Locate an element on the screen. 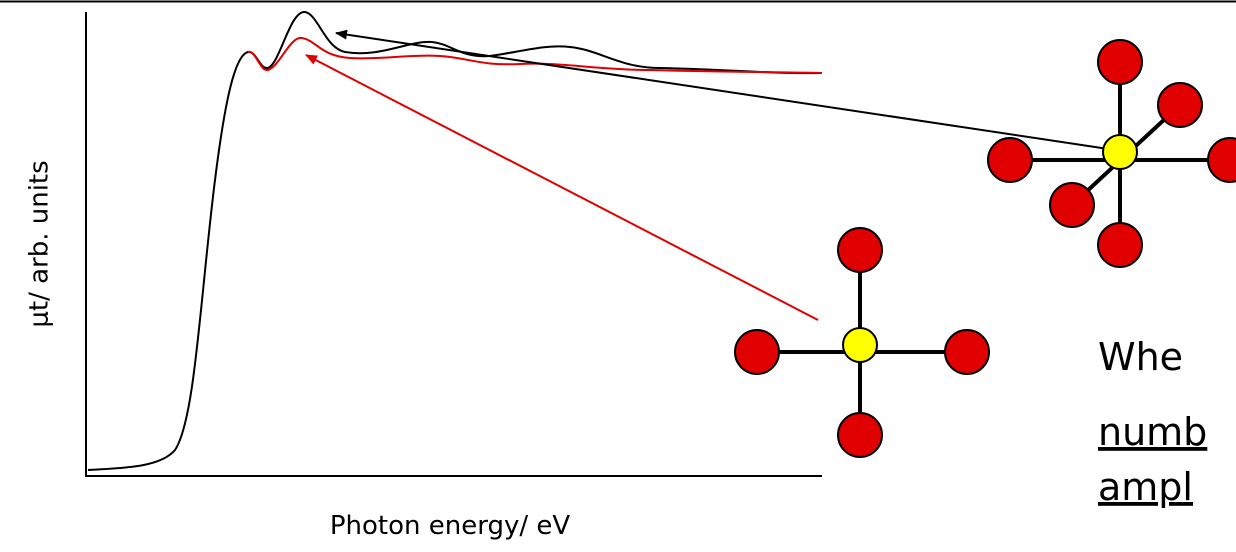 The image size is (1236, 552). arrow-black is located at coordinates (725, 90).